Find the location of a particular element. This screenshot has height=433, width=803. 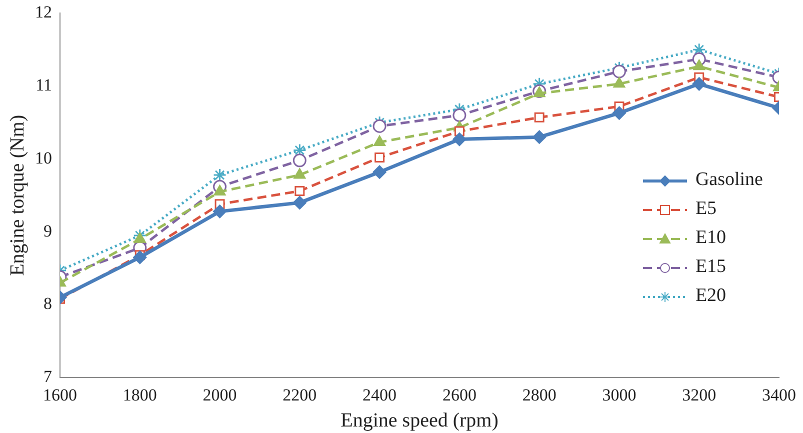

x-tick-label: 2800 is located at coordinates (539, 394).